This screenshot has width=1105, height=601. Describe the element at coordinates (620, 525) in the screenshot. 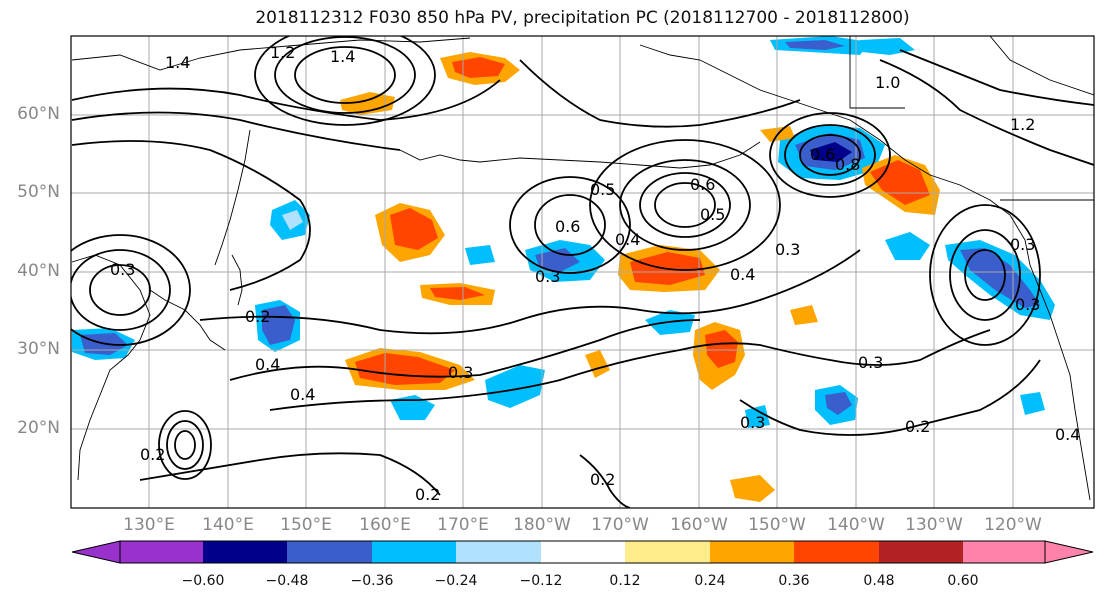

I see `lon-label: 170°W` at that location.